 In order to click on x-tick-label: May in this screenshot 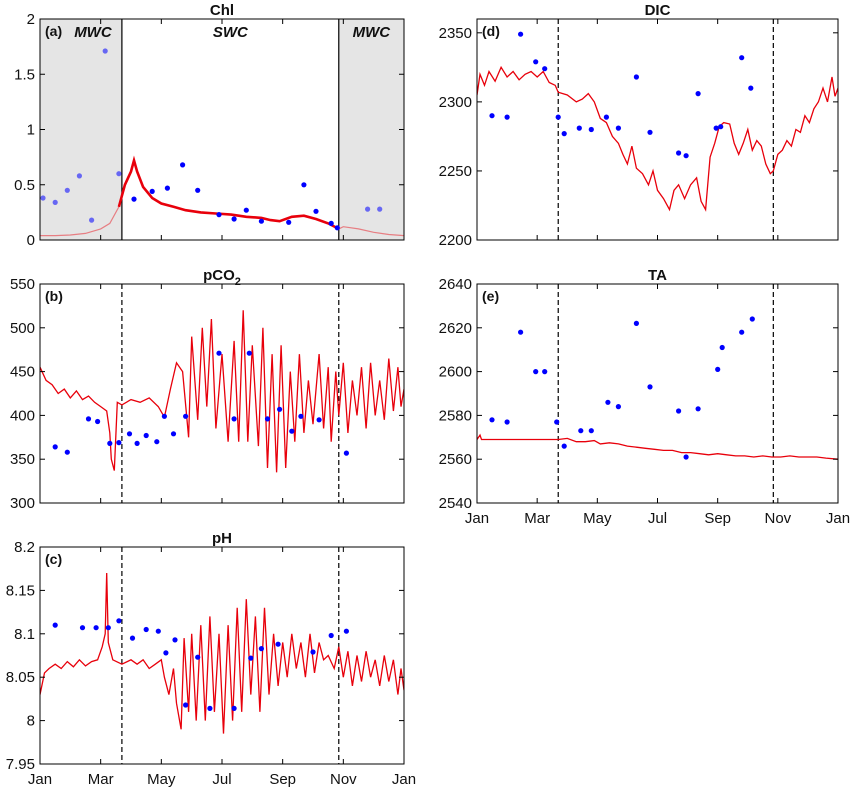, I will do `click(597, 518)`.